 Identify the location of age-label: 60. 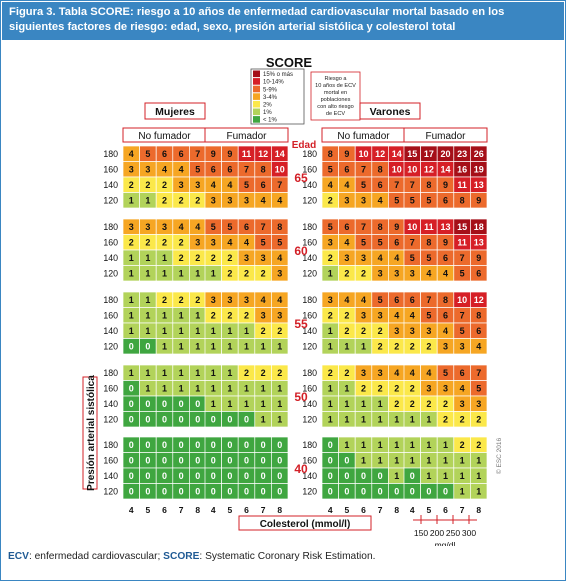
(301, 251).